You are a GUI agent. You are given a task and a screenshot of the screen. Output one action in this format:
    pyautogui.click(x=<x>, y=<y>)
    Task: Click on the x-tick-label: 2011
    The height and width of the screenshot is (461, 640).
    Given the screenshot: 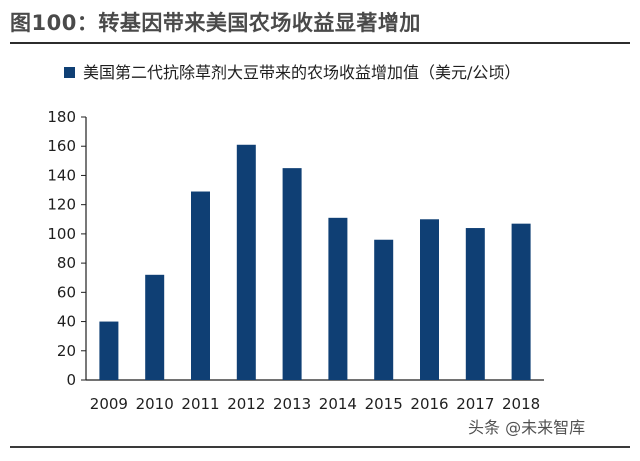 What is the action you would take?
    pyautogui.click(x=200, y=404)
    